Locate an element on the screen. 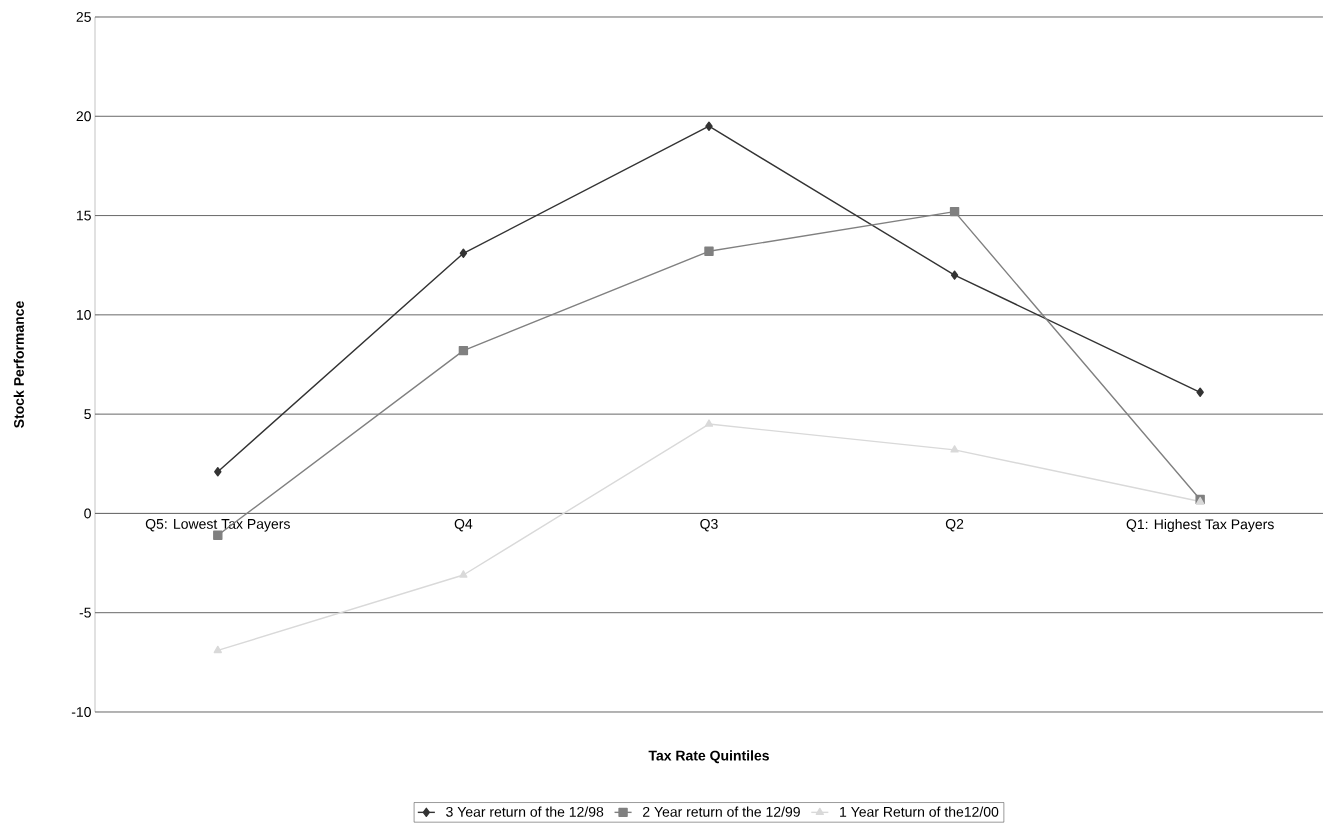  x-tick-label: Q3 is located at coordinates (709, 525).